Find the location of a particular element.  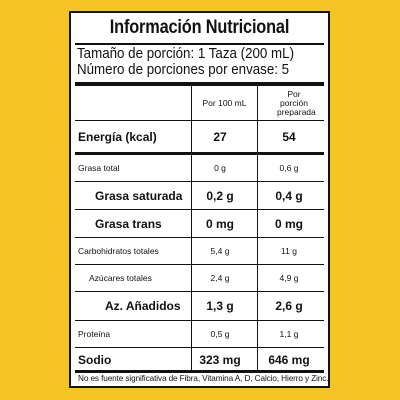

row-label: Grasa total is located at coordinates (99, 168).